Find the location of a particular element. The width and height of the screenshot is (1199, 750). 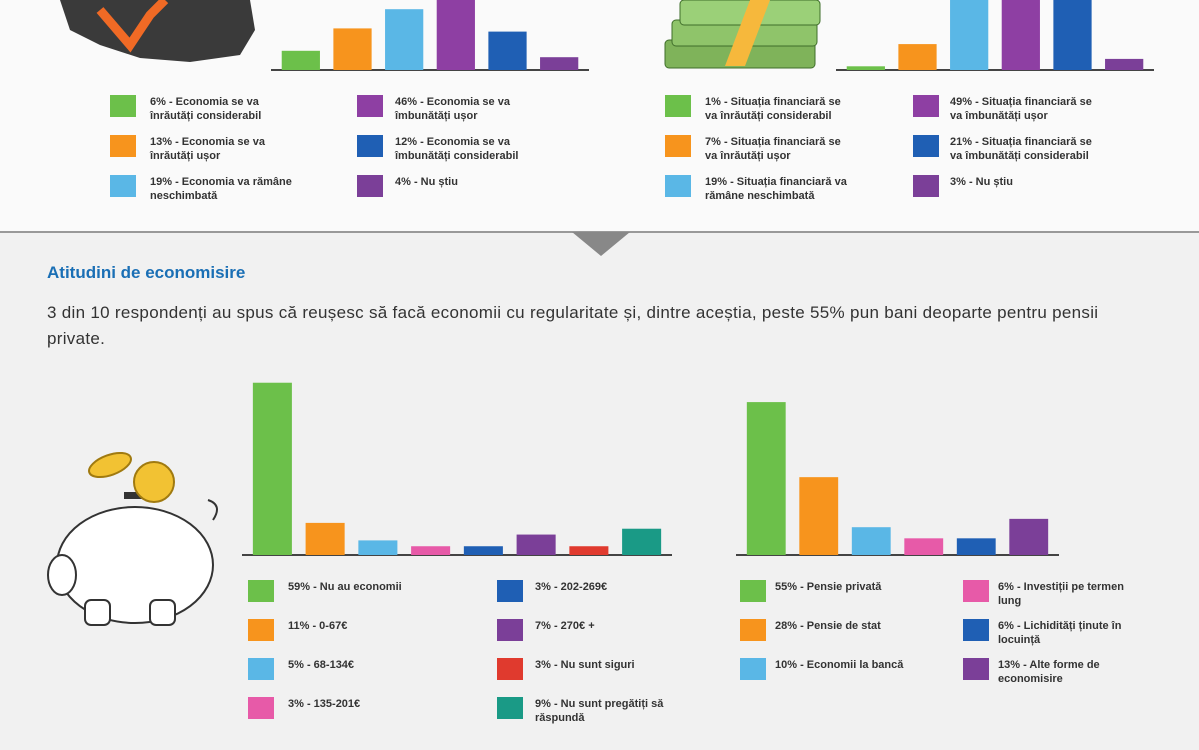

piggy-icon is located at coordinates (132, 538).